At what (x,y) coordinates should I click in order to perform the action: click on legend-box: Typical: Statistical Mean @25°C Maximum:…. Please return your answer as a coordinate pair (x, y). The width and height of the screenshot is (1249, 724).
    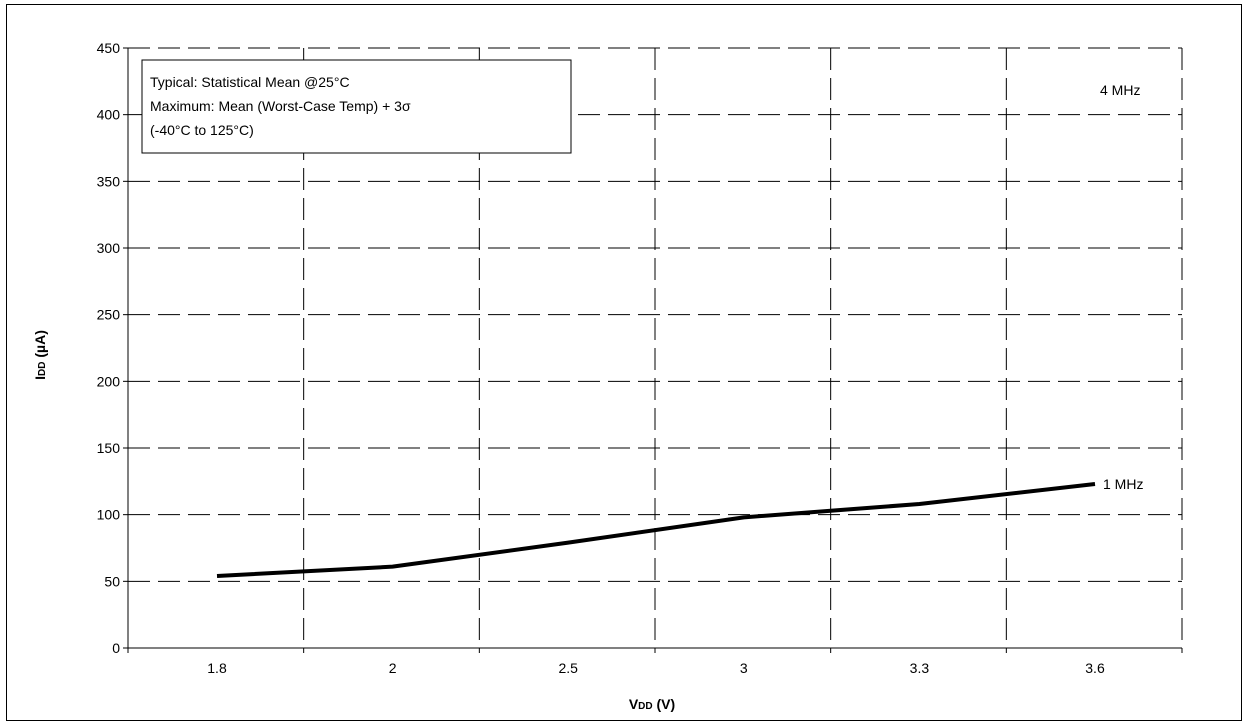
    Looking at the image, I should click on (356, 106).